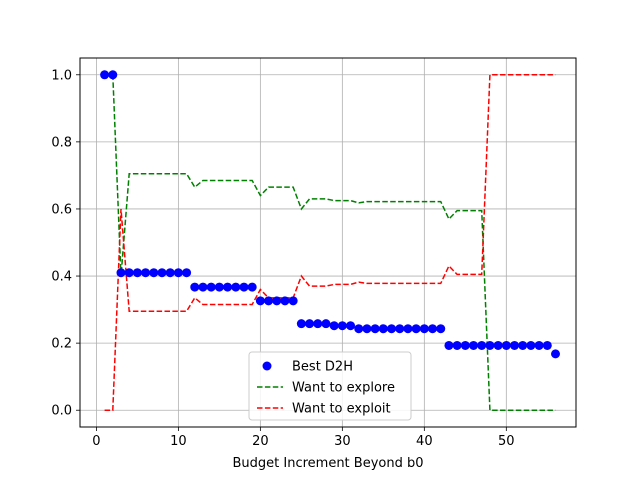 The width and height of the screenshot is (640, 480). I want to click on x-tick-label: 0, so click(96, 441).